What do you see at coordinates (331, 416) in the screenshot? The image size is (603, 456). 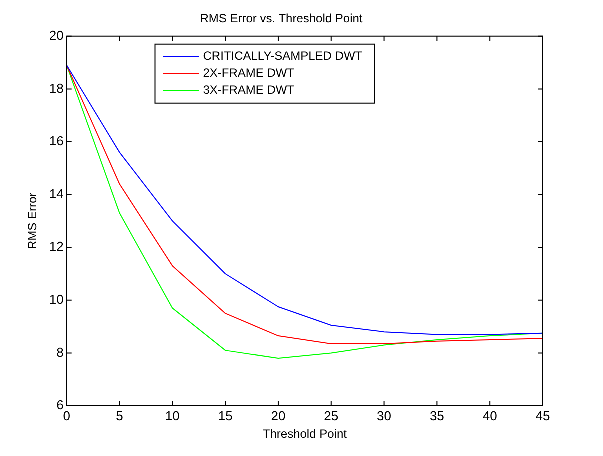 I see `x-tick-label: 25` at bounding box center [331, 416].